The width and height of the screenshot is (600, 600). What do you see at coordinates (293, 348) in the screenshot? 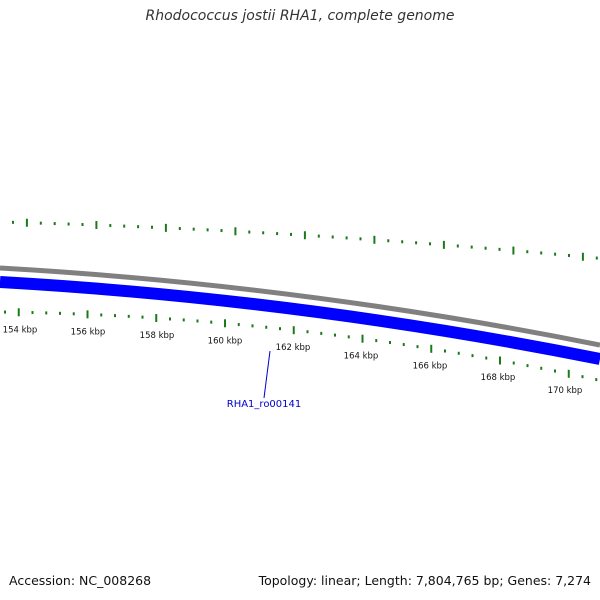
I see `scale-label: 162 kbp` at bounding box center [293, 348].